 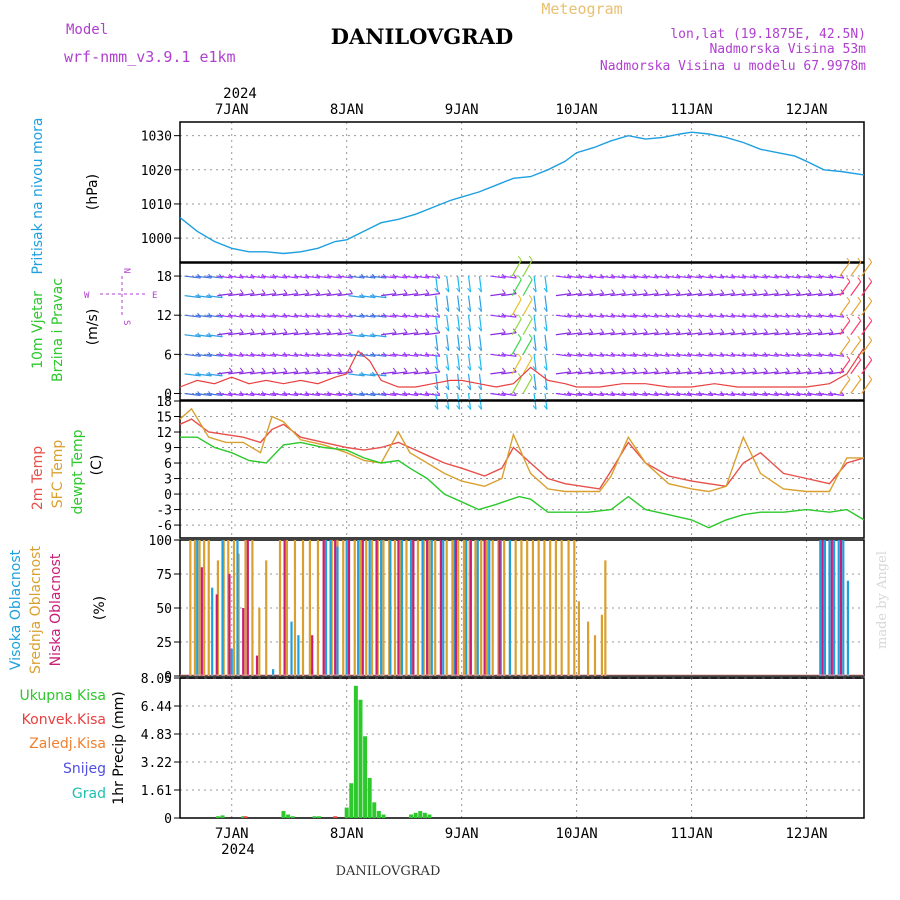 I want to click on temperature-series-dewpoint, so click(x=522, y=482).